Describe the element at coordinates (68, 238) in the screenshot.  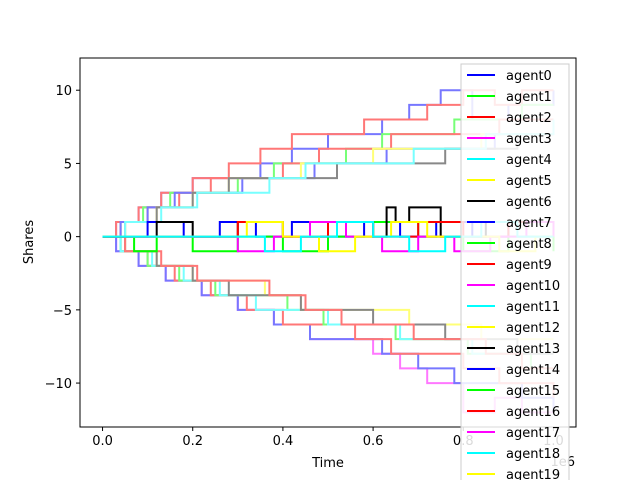
I see `y-tick-label: 0` at that location.